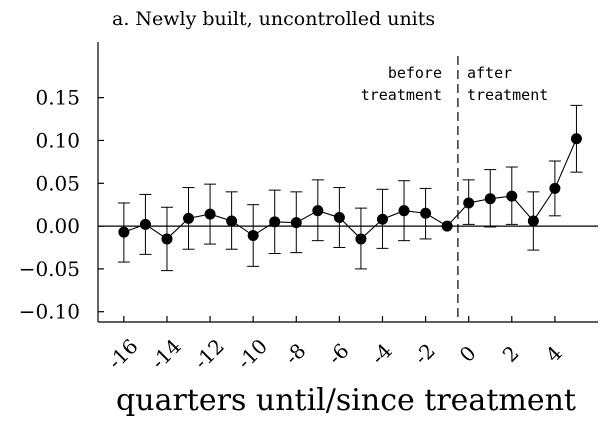  What do you see at coordinates (489, 73) in the screenshot?
I see `annotation-after-line1: after` at bounding box center [489, 73].